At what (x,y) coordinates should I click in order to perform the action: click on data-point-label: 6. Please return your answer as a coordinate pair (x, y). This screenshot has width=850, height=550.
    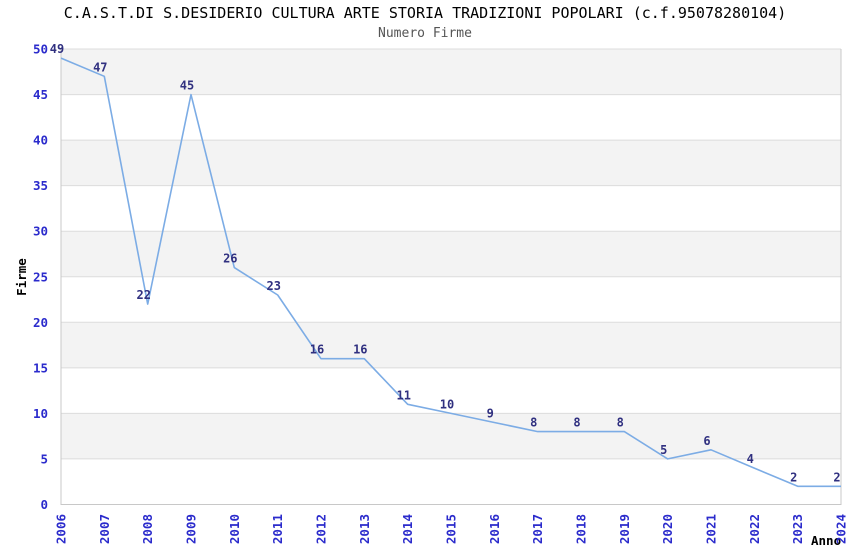
    Looking at the image, I should click on (706, 441).